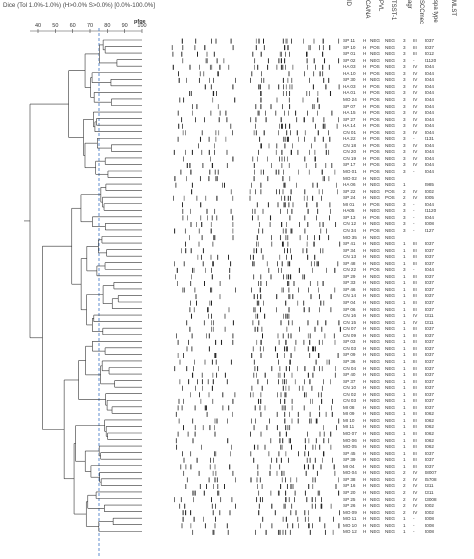  What do you see at coordinates (408, 329) in the screenshot?
I see `table-row: CN 07 H NEG NEG 1 III t037` at bounding box center [408, 329].